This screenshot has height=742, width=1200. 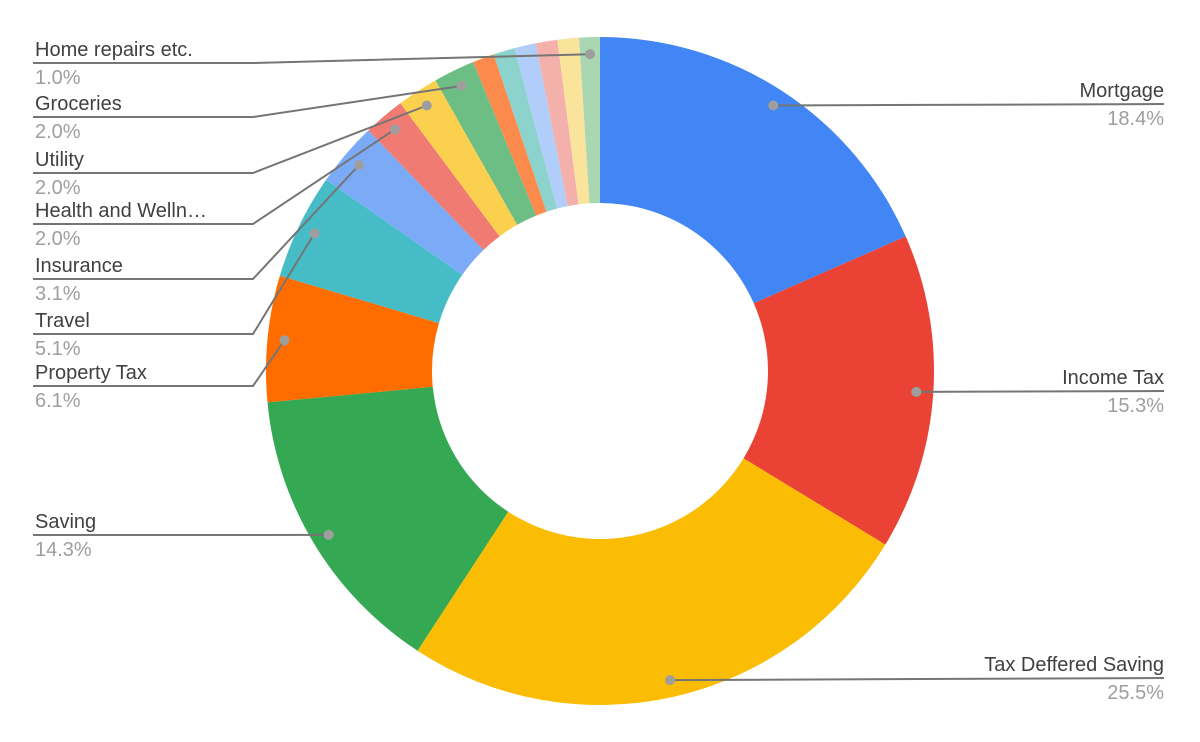 What do you see at coordinates (651, 581) in the screenshot?
I see `pie-slice-tax-deffered-saving` at bounding box center [651, 581].